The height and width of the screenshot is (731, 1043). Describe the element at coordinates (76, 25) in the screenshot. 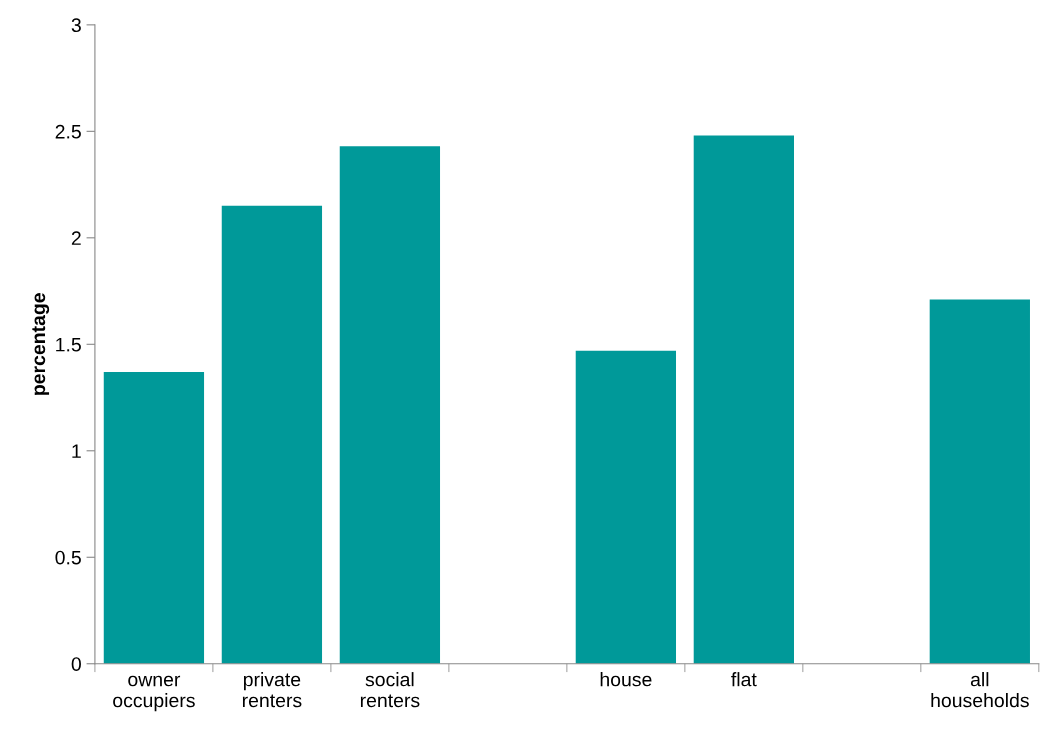

I see `y-tick-label: 3` at that location.